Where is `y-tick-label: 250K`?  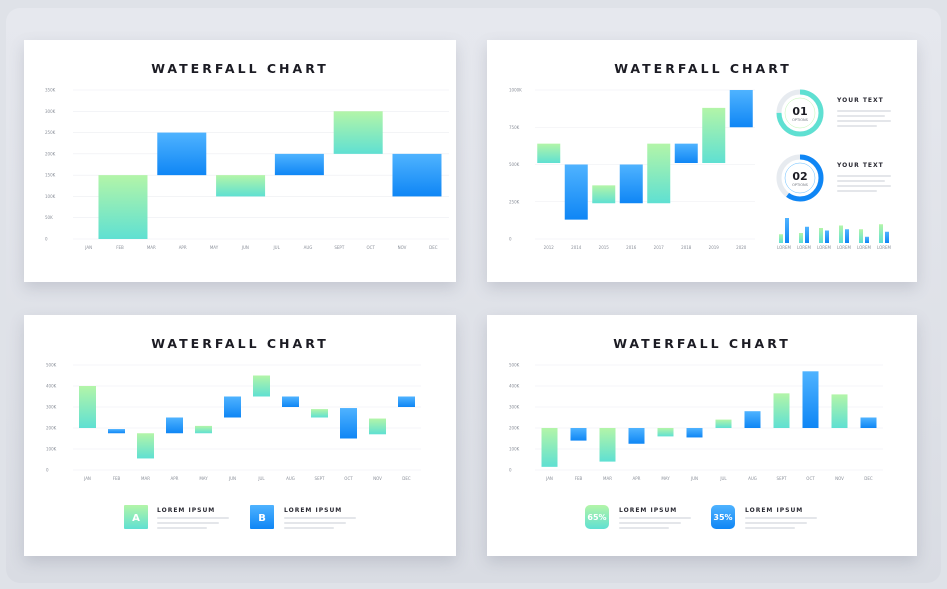
y-tick-label: 250K is located at coordinates (514, 201).